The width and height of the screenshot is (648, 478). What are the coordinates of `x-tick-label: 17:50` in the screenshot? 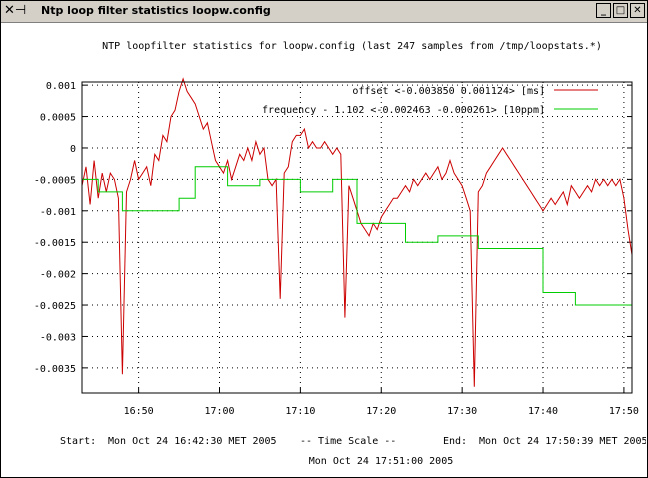 It's located at (624, 411).